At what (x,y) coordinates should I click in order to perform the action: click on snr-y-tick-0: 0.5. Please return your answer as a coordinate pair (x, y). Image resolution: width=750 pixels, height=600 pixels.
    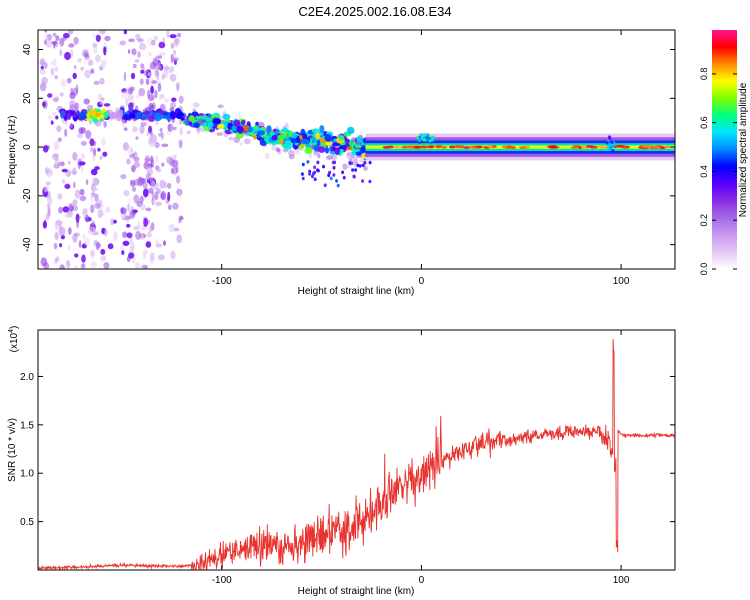
    Looking at the image, I should click on (27, 522).